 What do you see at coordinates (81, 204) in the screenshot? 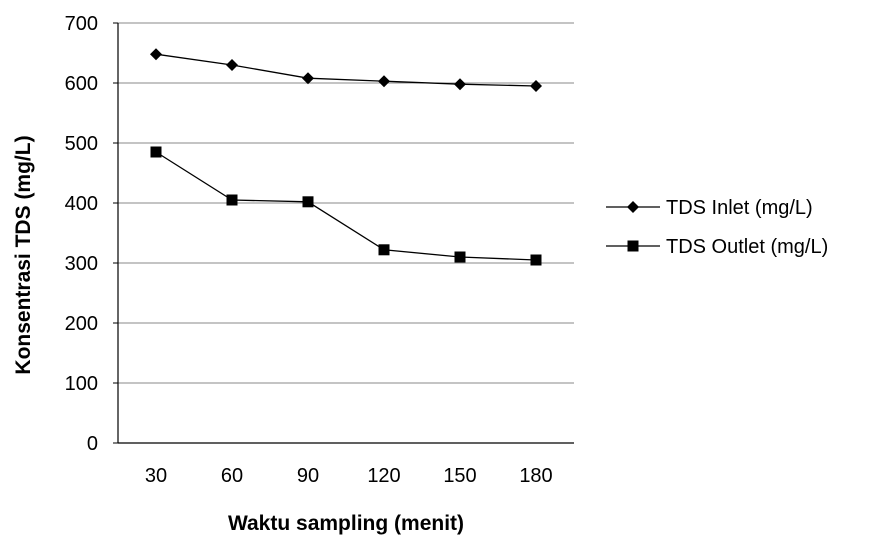
I see `y-tick-label: 400` at bounding box center [81, 204].